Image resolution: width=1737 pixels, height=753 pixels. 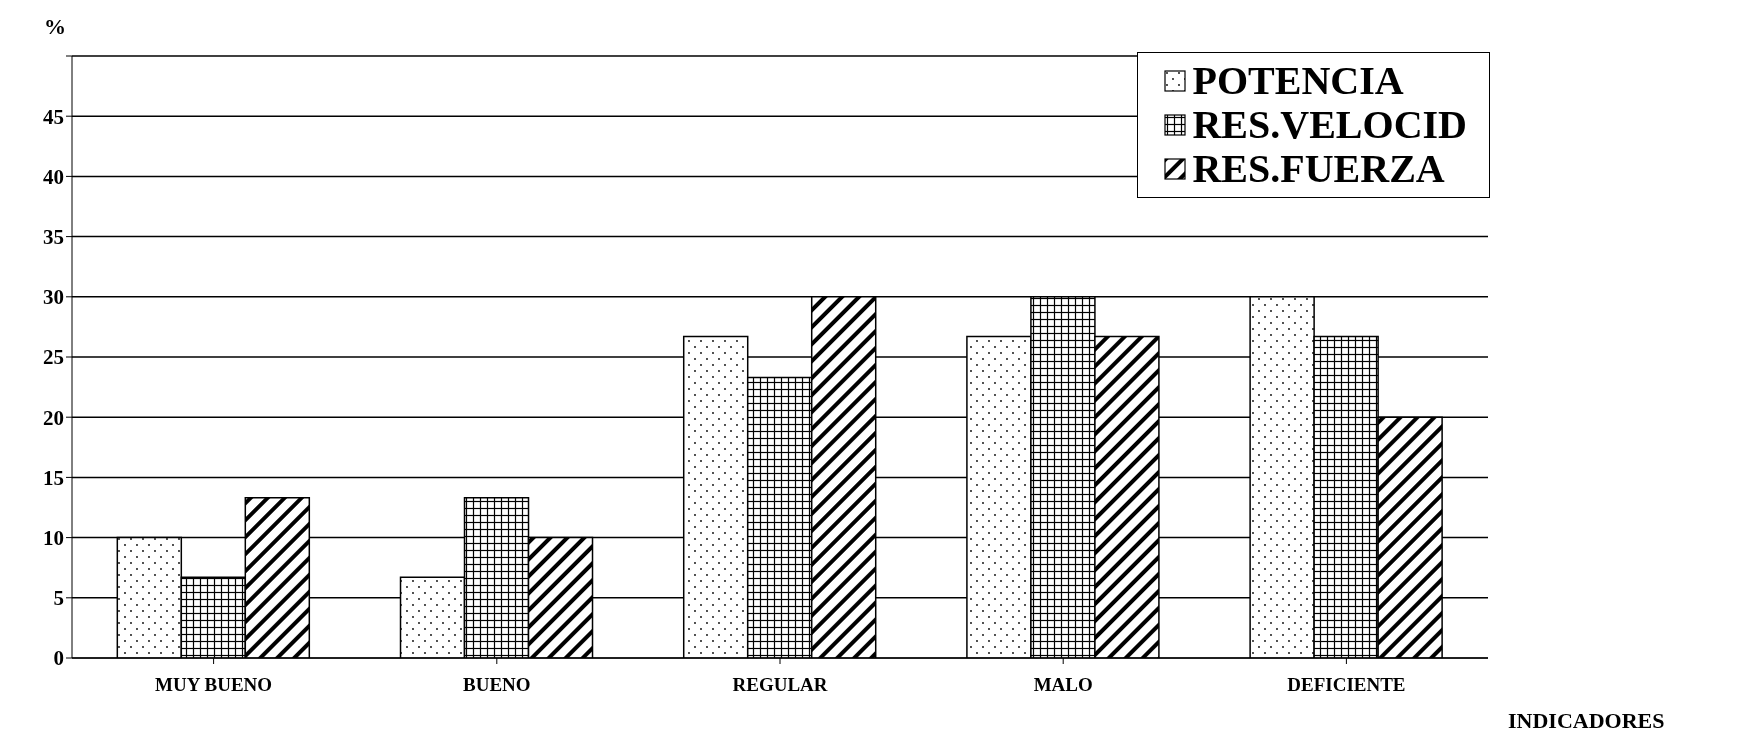 What do you see at coordinates (53, 116) in the screenshot?
I see `y-tick-label: 45` at bounding box center [53, 116].